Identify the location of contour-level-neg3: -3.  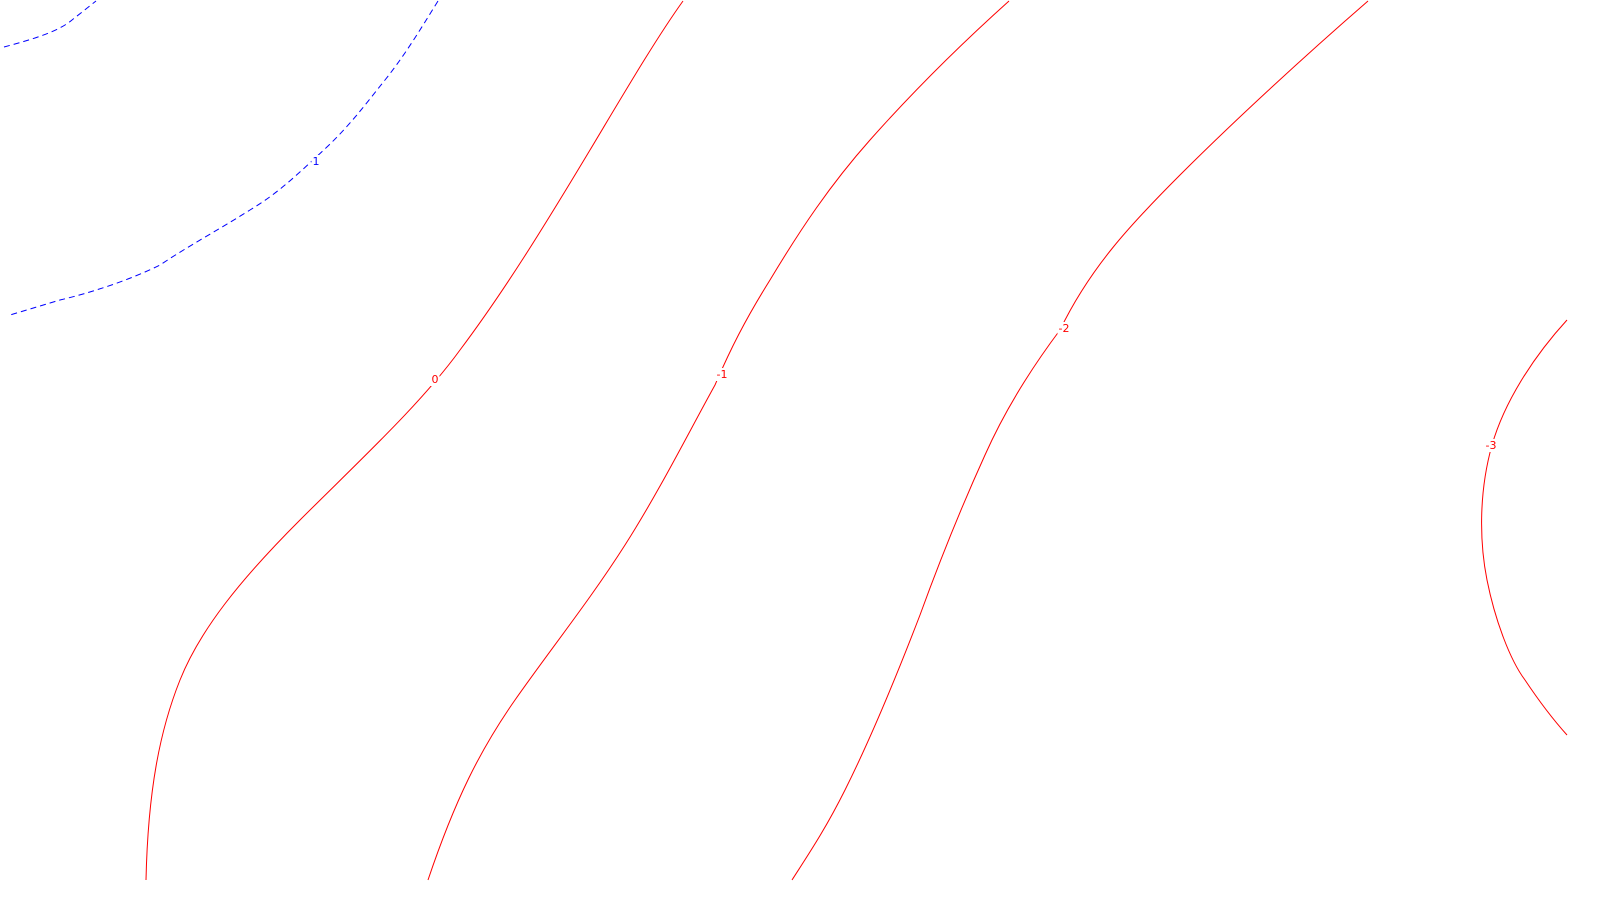
(1524, 527).